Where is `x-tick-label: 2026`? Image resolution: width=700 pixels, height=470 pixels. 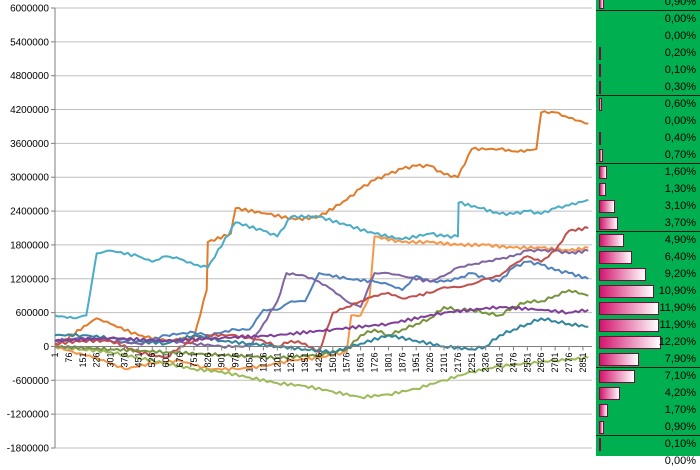 x-tick-label: 2026 is located at coordinates (430, 362).